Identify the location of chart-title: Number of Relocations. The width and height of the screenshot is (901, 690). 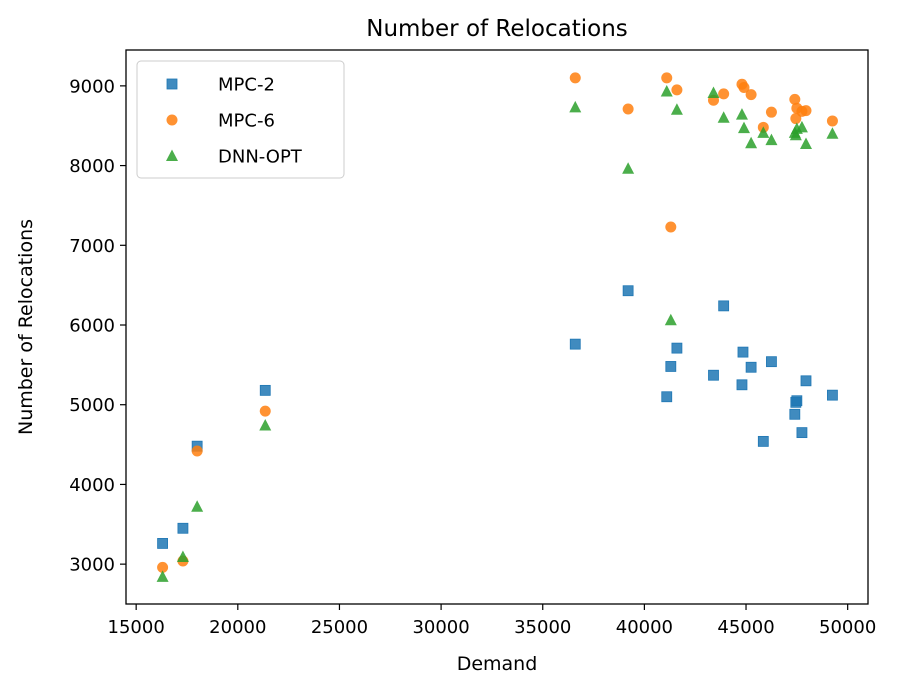
(497, 29).